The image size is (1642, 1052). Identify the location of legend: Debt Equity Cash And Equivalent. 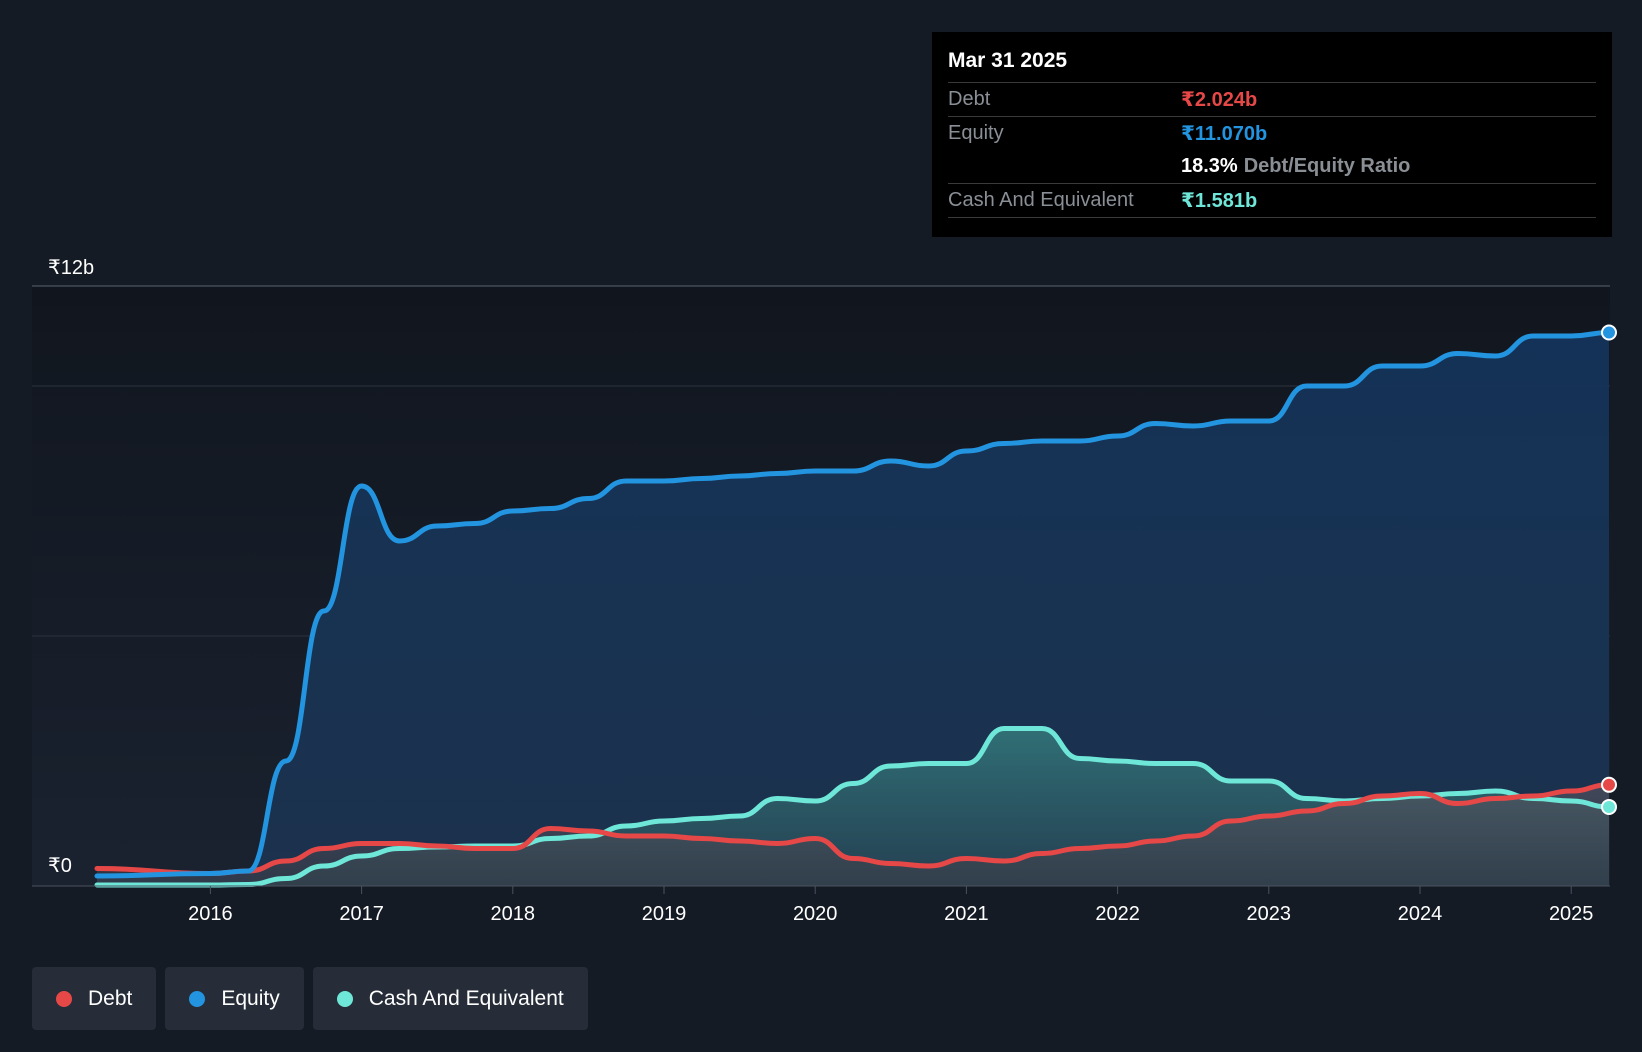
(314, 998).